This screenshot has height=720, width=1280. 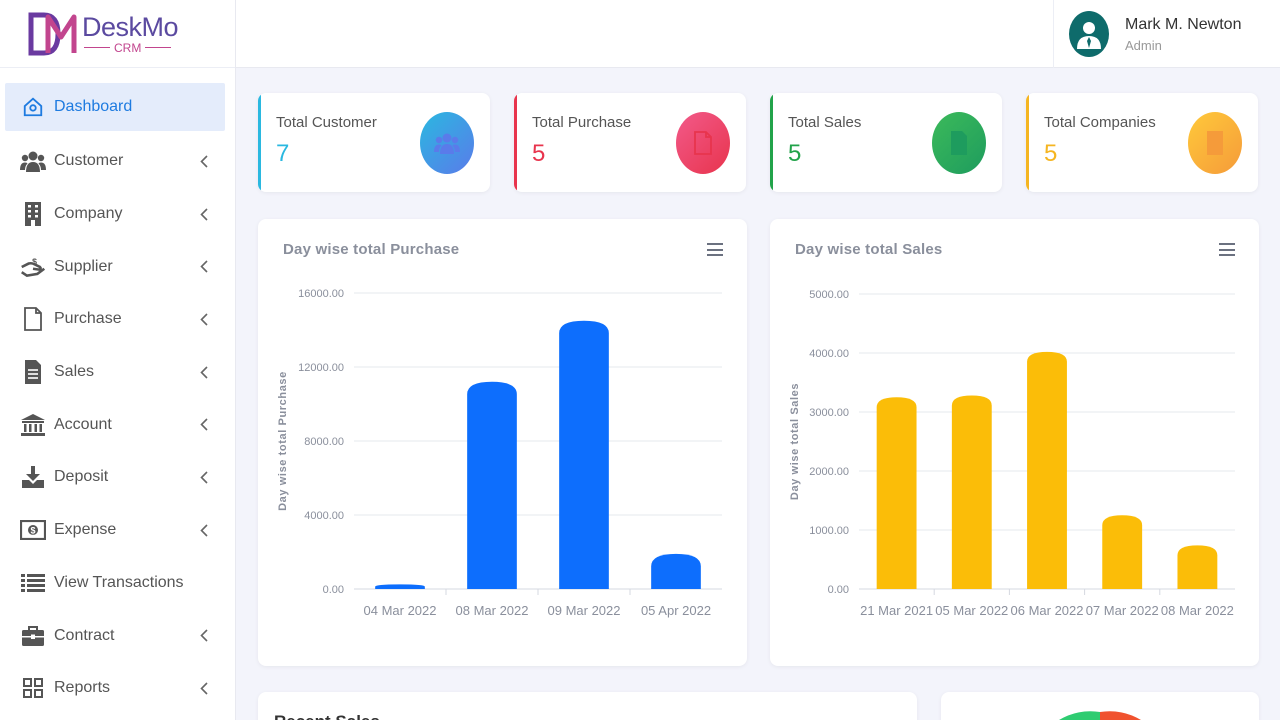 I want to click on sidebar-item-label: Purchase, so click(x=88, y=319).